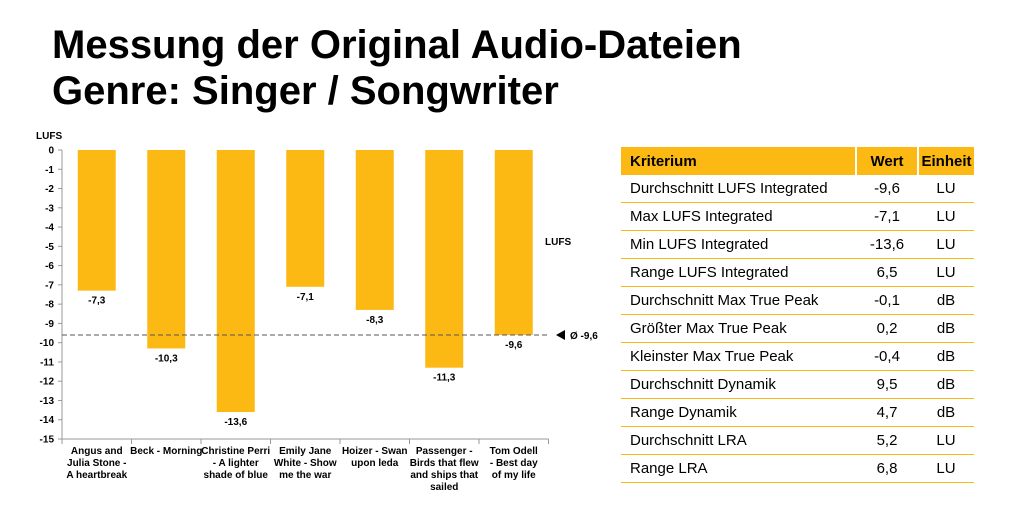  I want to click on y-tick-label: -12, so click(47, 382).